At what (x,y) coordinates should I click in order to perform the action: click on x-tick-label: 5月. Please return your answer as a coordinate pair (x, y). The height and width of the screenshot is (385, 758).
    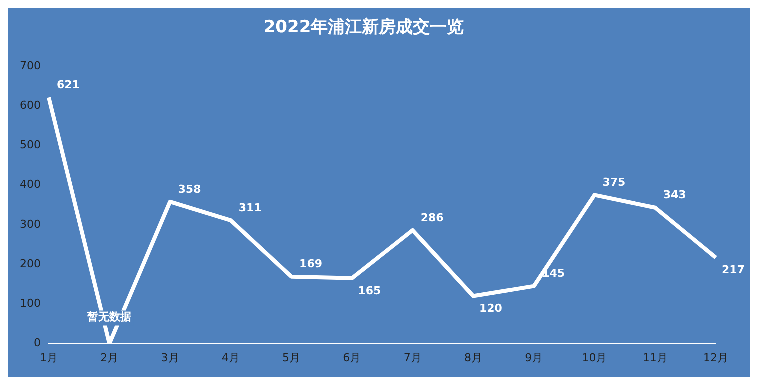
    Looking at the image, I should click on (291, 357).